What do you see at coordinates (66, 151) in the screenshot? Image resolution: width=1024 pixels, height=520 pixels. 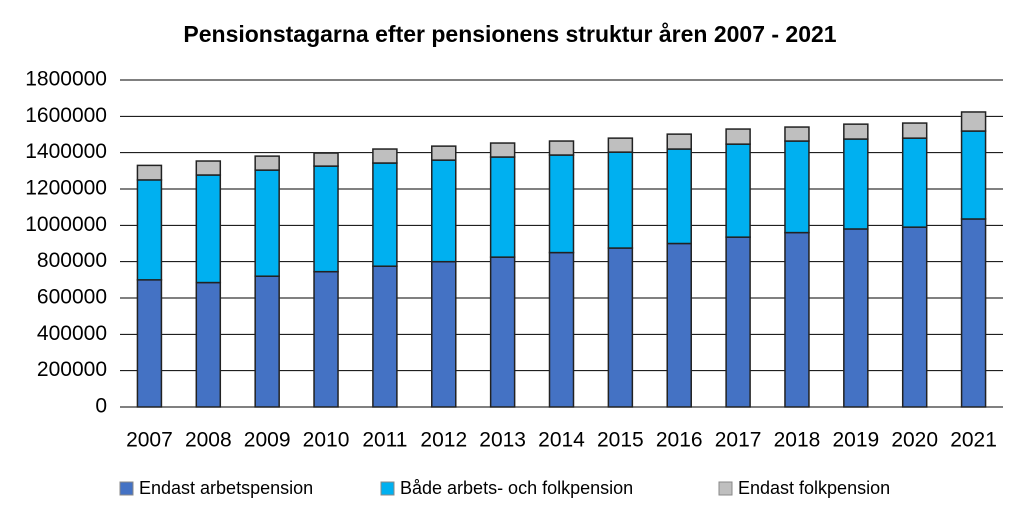 I see `y-tick-label: 1400000` at bounding box center [66, 151].